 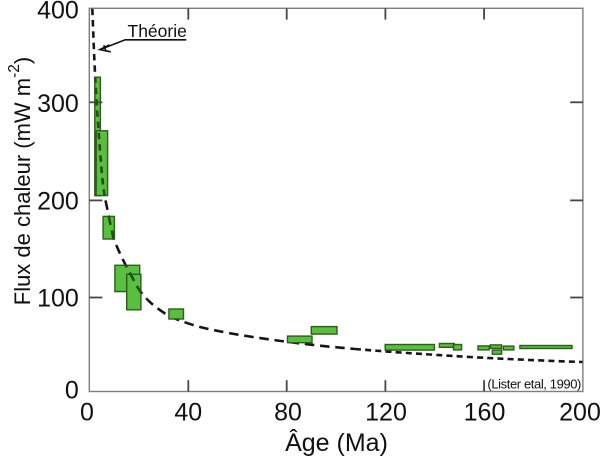 What do you see at coordinates (336, 442) in the screenshot?
I see `svg-text: Âge (Ma)` at bounding box center [336, 442].